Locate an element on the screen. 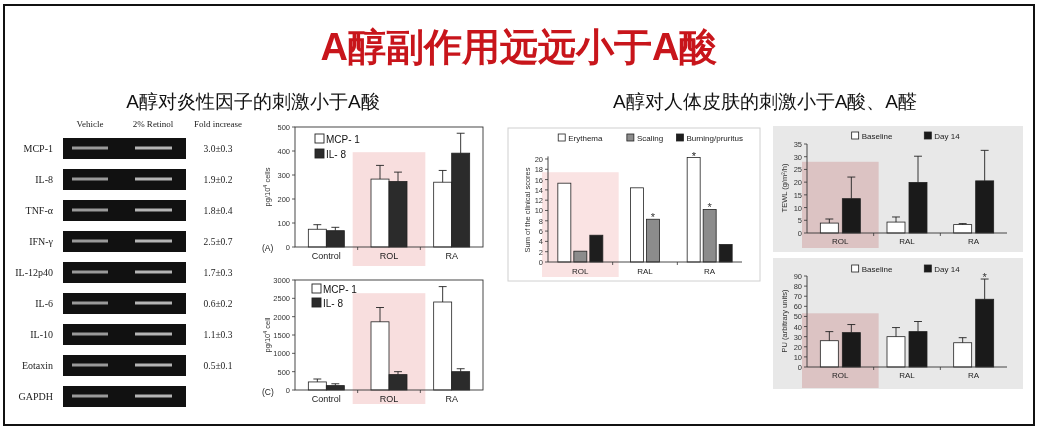 The image size is (1039, 429). category-label: IFN-γ is located at coordinates (41, 241).